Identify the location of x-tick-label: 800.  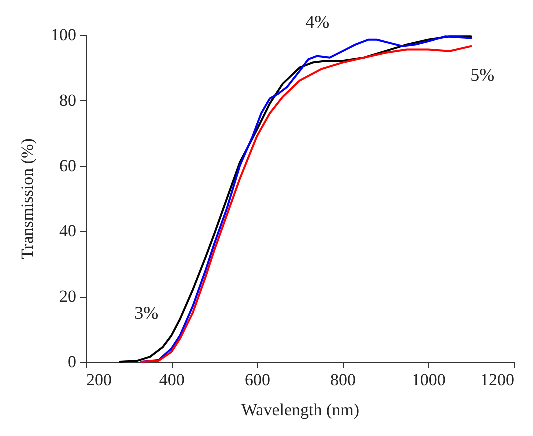
(343, 380).